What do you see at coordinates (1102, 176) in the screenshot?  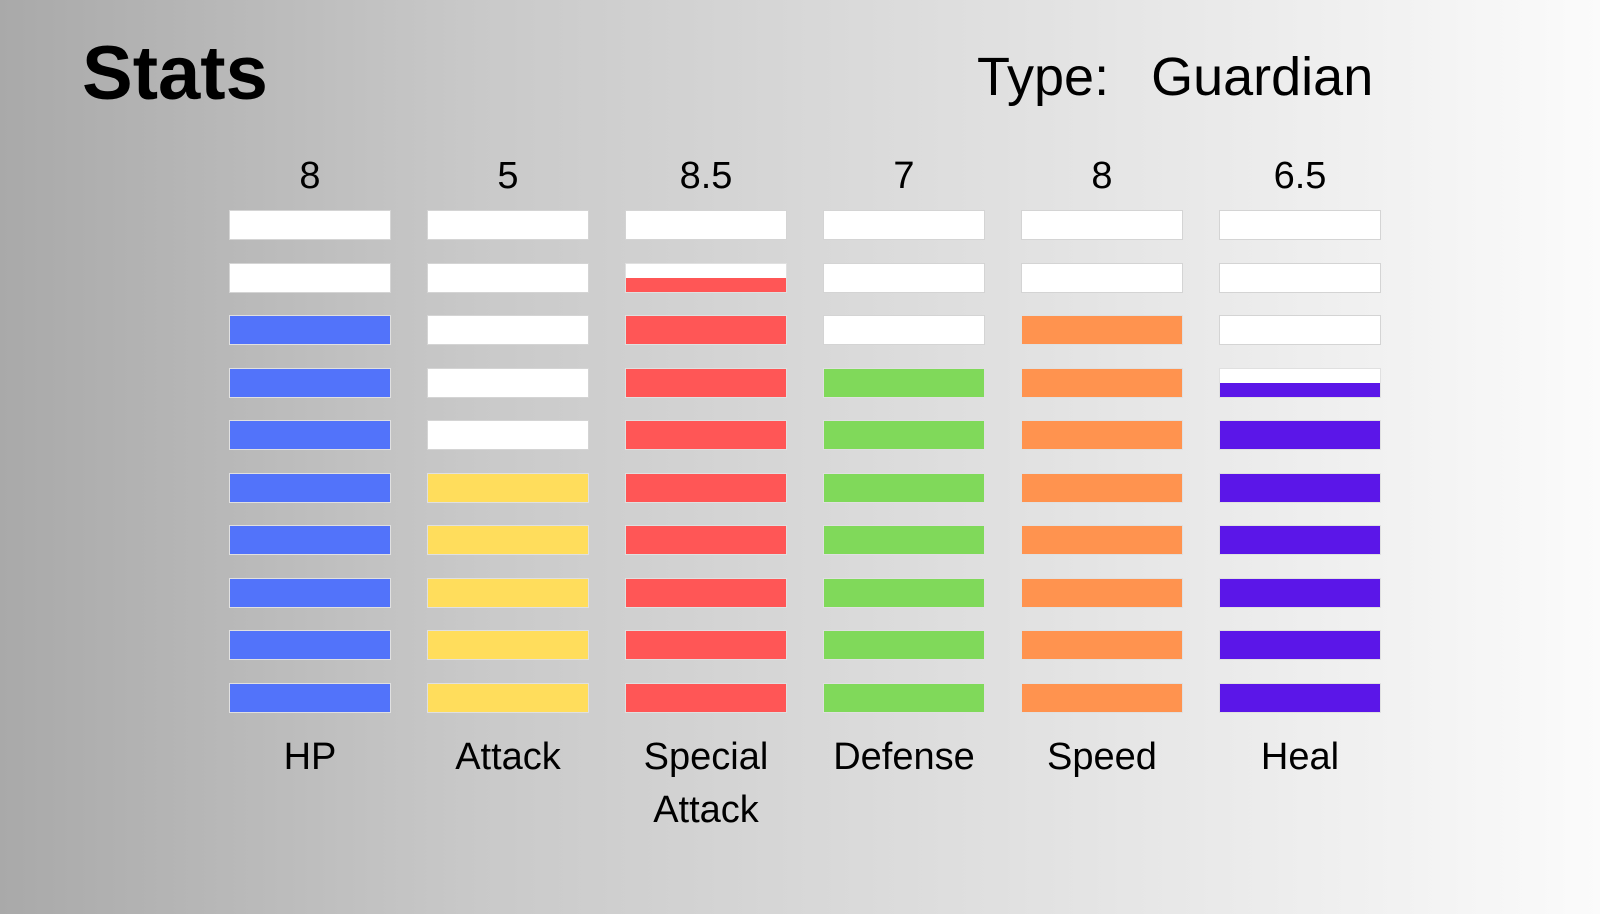 I see `value-label-speed: 8` at bounding box center [1102, 176].